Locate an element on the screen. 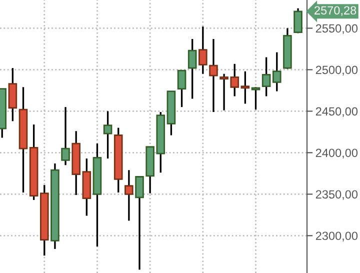  y-tick-label: 2550,00 is located at coordinates (337, 29).